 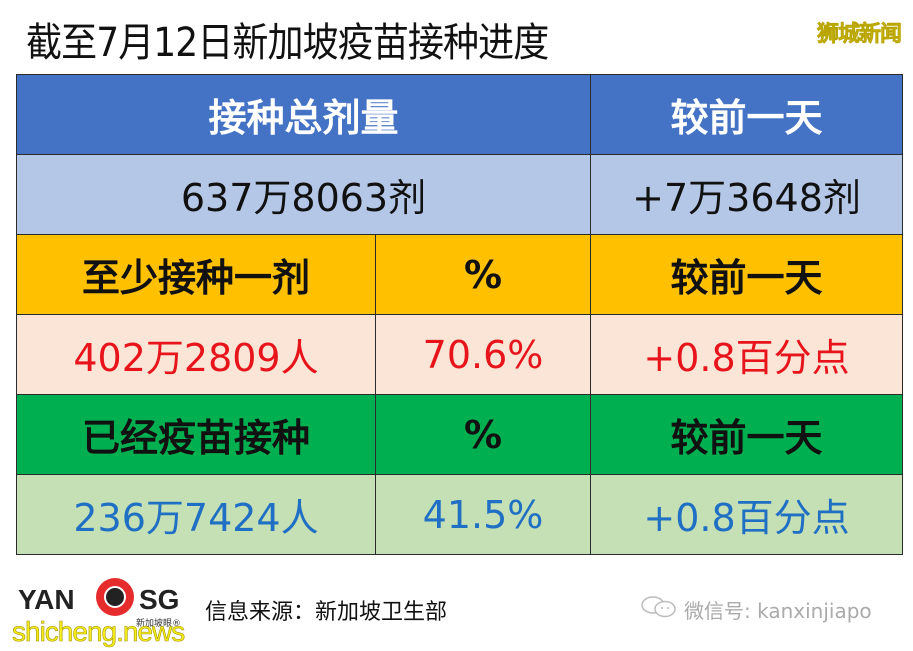 What do you see at coordinates (287, 43) in the screenshot?
I see `page-title: 截至7月12日新加坡疫苗接种进度` at bounding box center [287, 43].